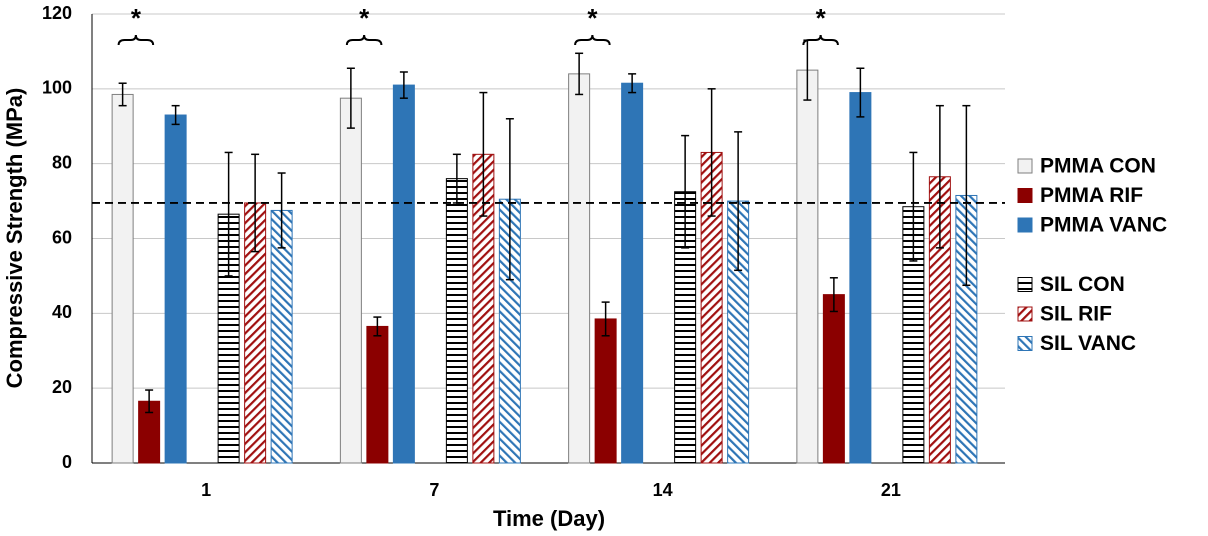 The width and height of the screenshot is (1208, 536). Describe the element at coordinates (62, 312) in the screenshot. I see `y-tick-label: 40` at that location.